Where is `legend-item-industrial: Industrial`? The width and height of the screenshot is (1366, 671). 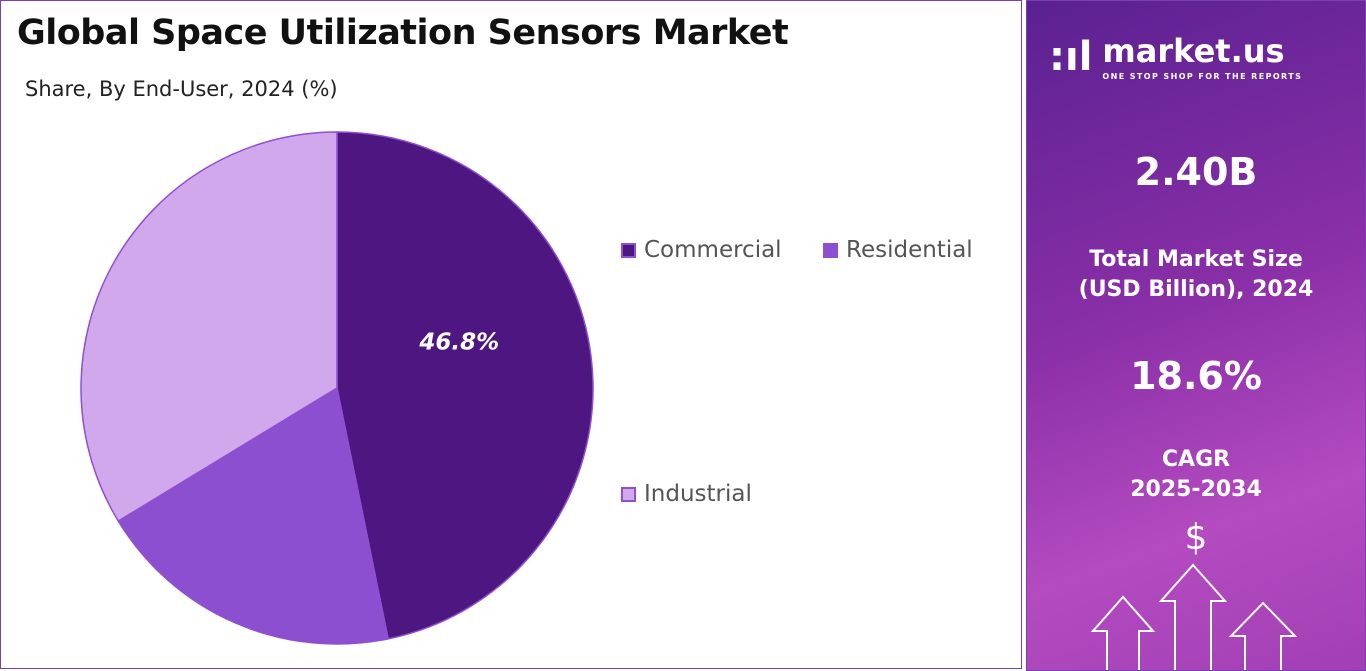 legend-item-industrial: Industrial is located at coordinates (686, 494).